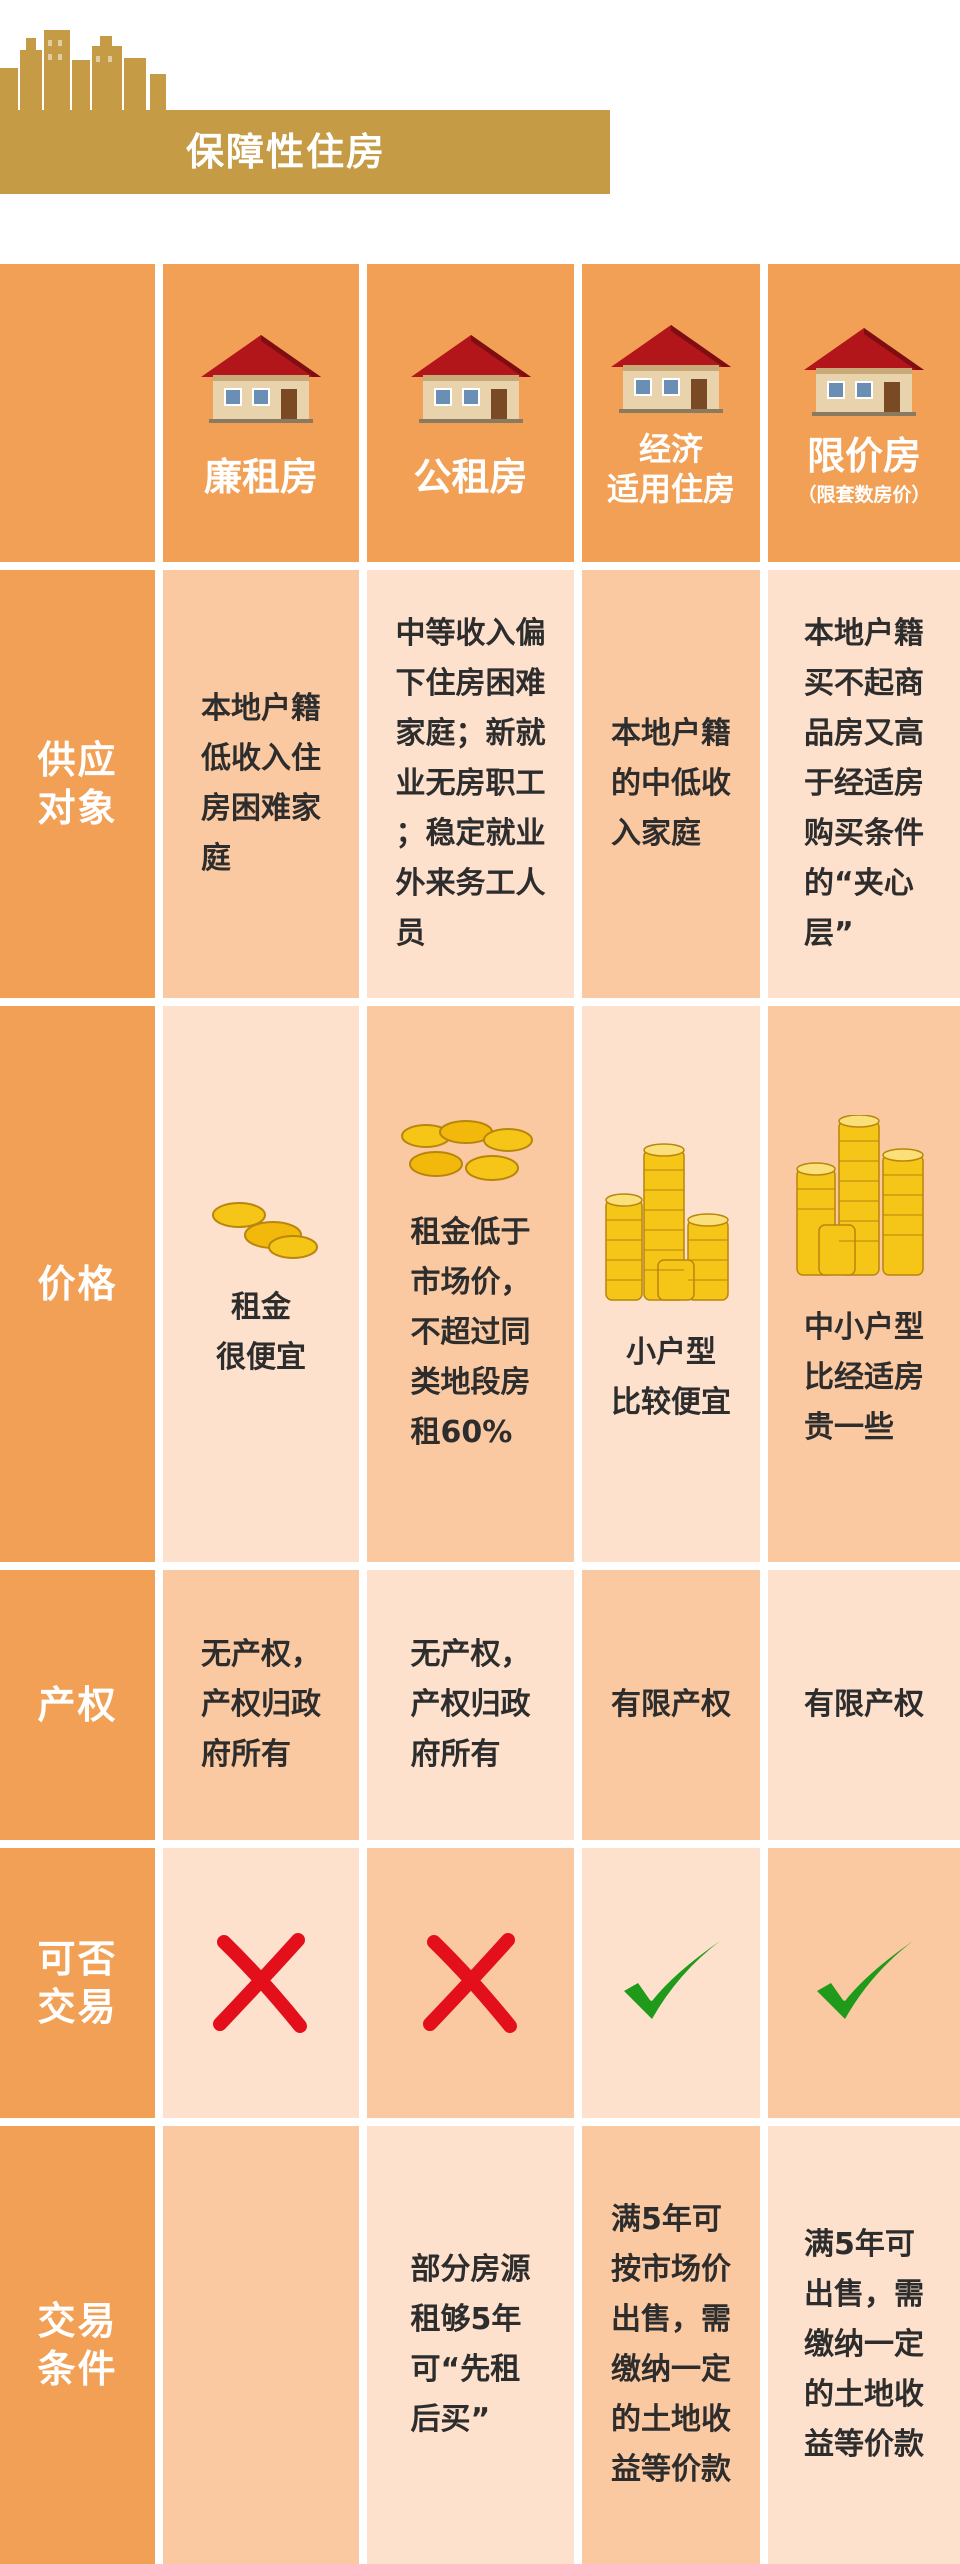 The image size is (960, 2564). I want to click on cell-text: 满5年可 出售，需 缴纳一定 的土地收 益等价款, so click(864, 2344).